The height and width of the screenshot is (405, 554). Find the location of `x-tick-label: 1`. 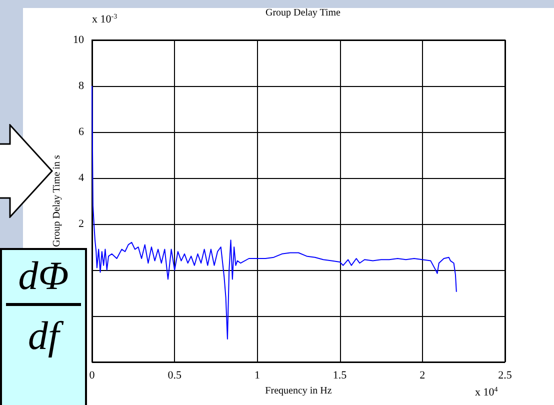

x-tick-label: 1 is located at coordinates (257, 376).